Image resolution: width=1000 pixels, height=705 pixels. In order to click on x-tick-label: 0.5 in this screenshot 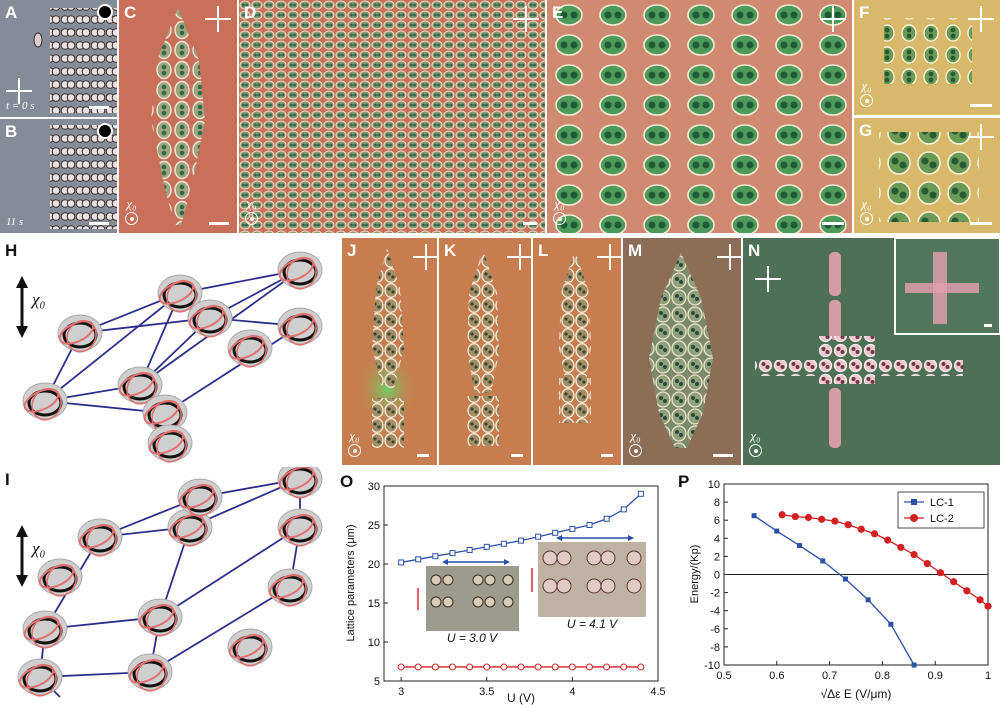, I will do `click(723, 676)`.